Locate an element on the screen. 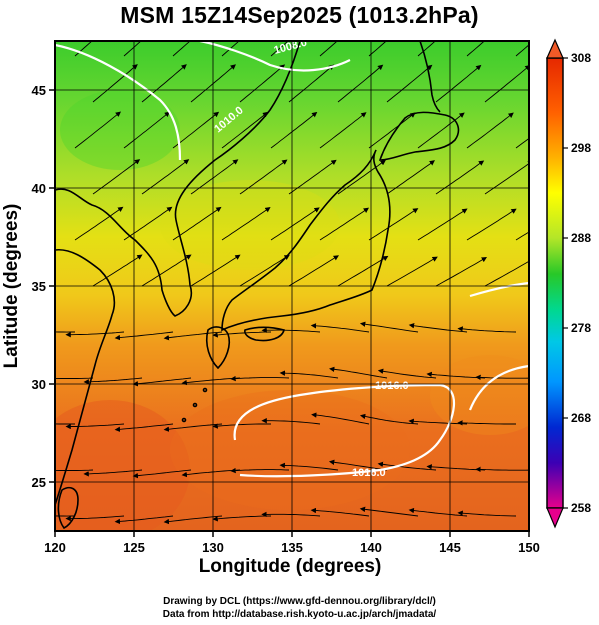 The width and height of the screenshot is (599, 625). colorbar-bar is located at coordinates (555, 283).